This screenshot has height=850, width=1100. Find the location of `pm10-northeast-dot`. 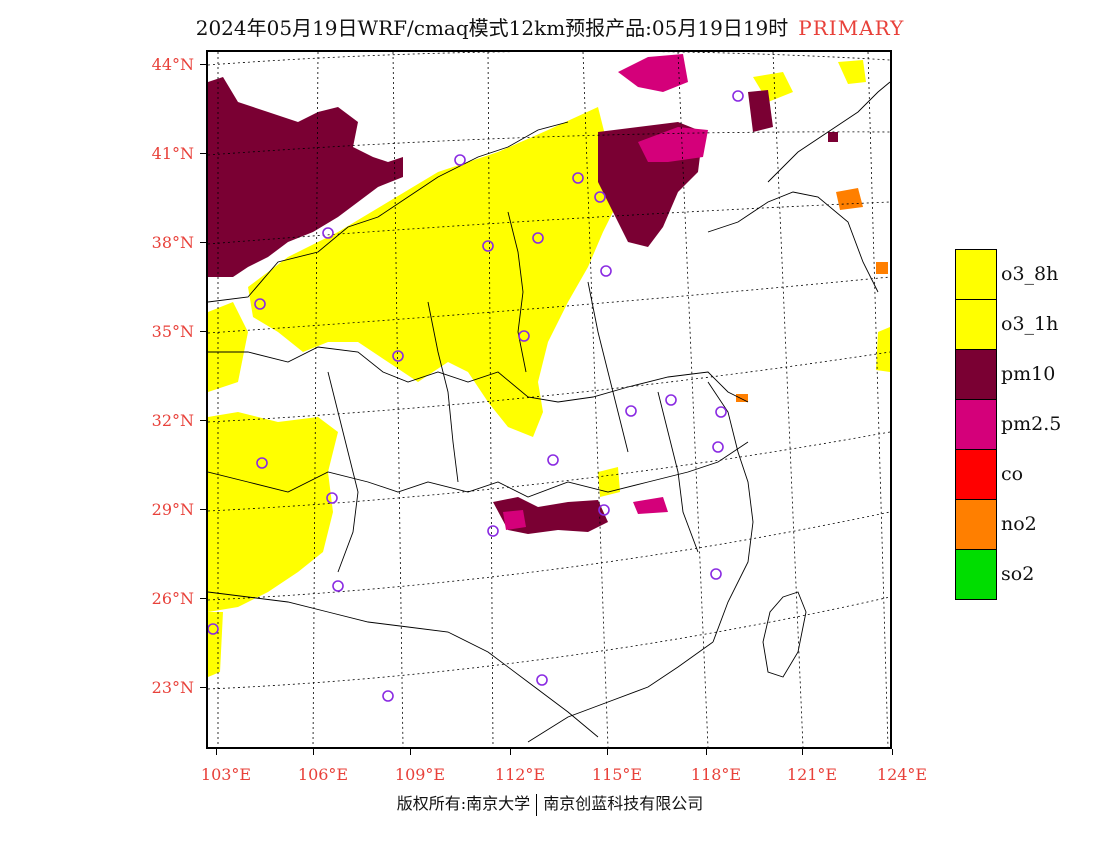

pm10-northeast-dot is located at coordinates (833, 137).